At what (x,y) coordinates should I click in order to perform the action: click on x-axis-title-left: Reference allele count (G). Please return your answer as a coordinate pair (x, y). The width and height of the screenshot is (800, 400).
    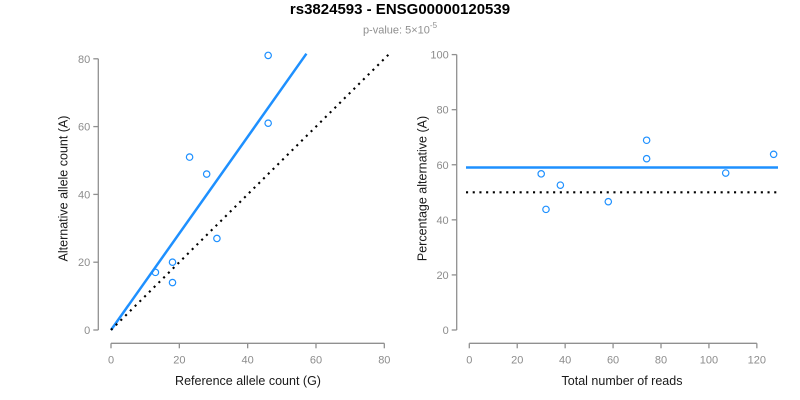
    Looking at the image, I should click on (248, 381).